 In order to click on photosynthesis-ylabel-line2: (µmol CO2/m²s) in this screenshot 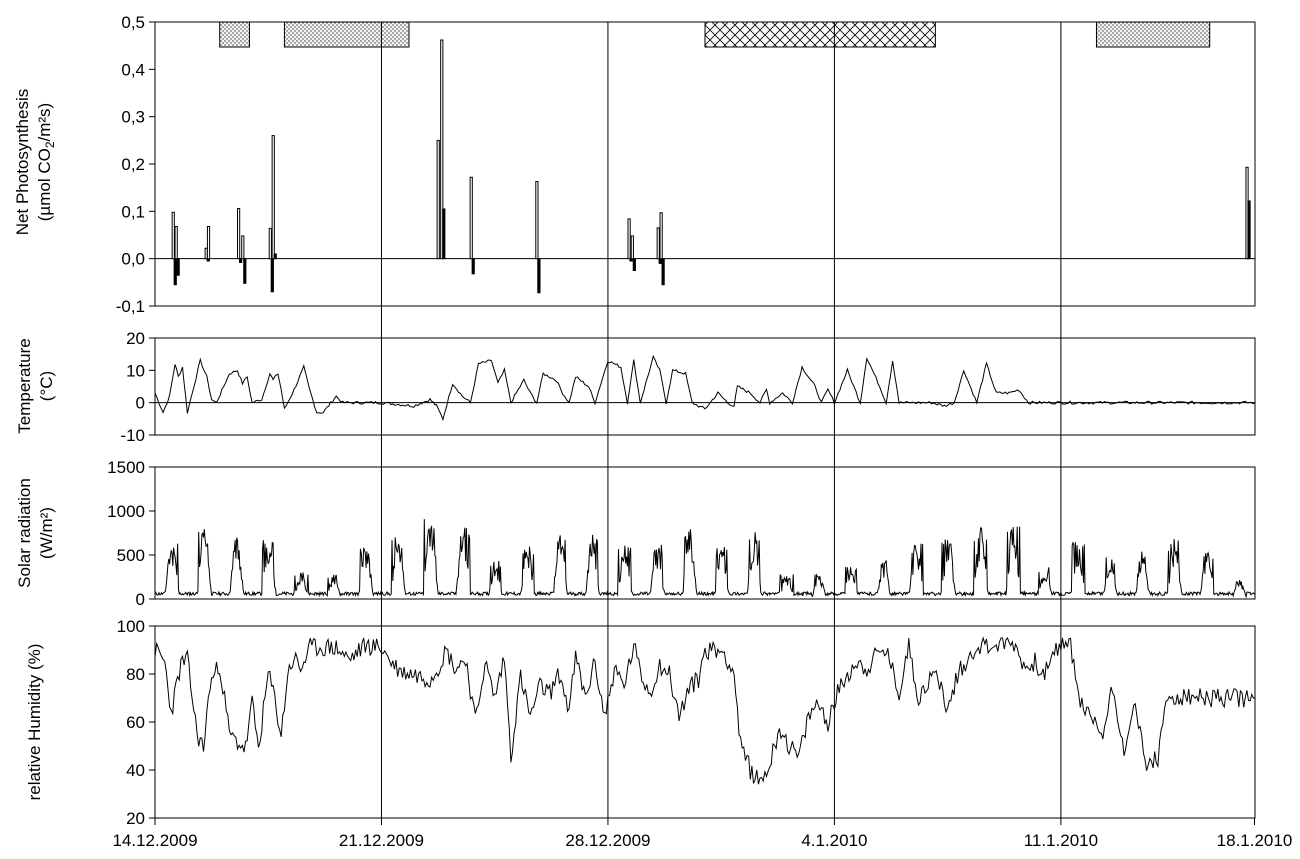, I will do `click(46, 162)`.